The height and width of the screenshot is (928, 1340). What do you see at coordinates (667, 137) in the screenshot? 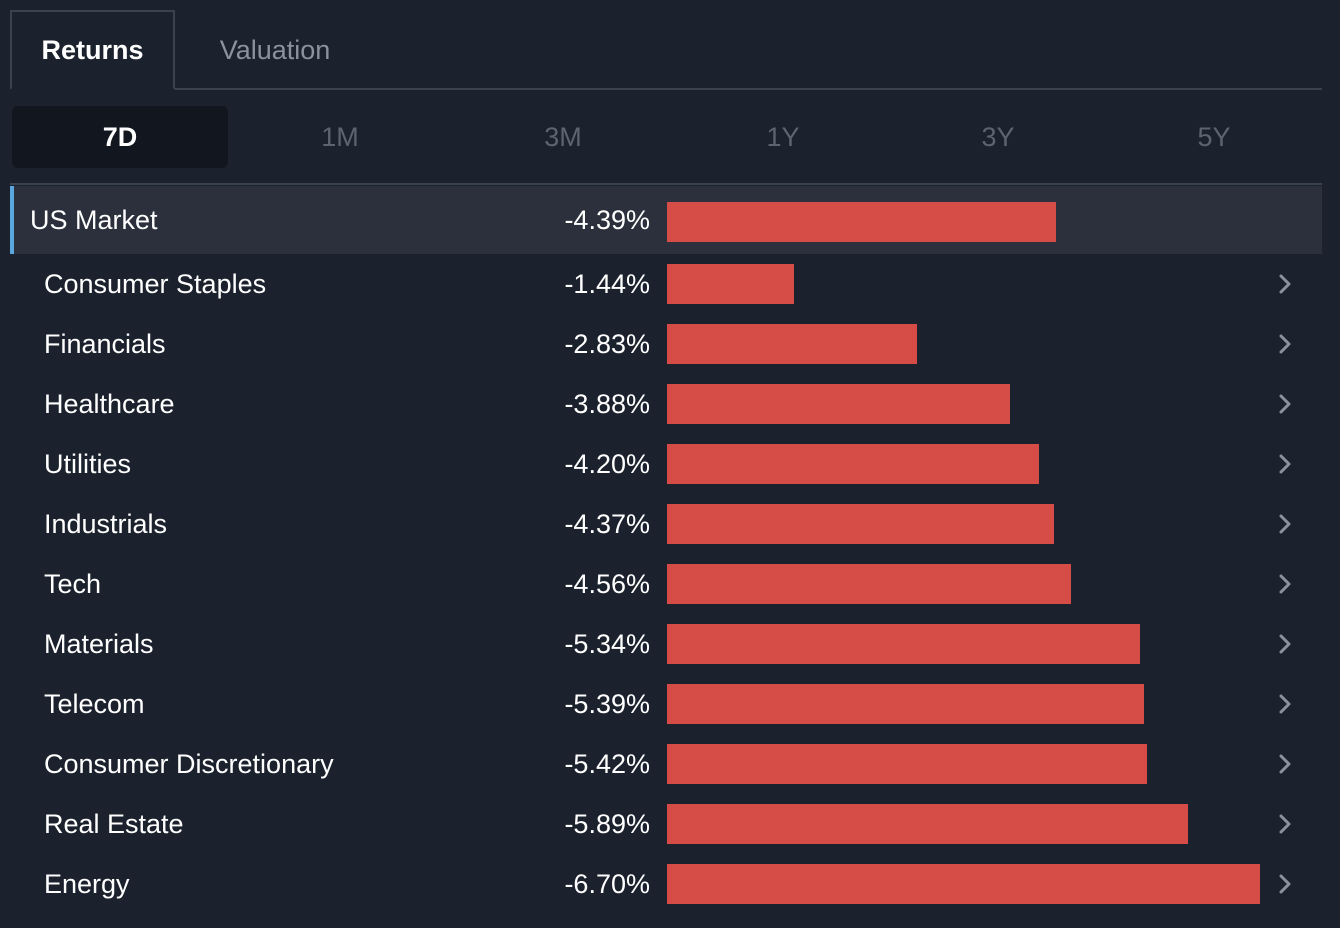
I see `period-tabs: 7D 1M 3M 1Y 3Y 5Y` at bounding box center [667, 137].